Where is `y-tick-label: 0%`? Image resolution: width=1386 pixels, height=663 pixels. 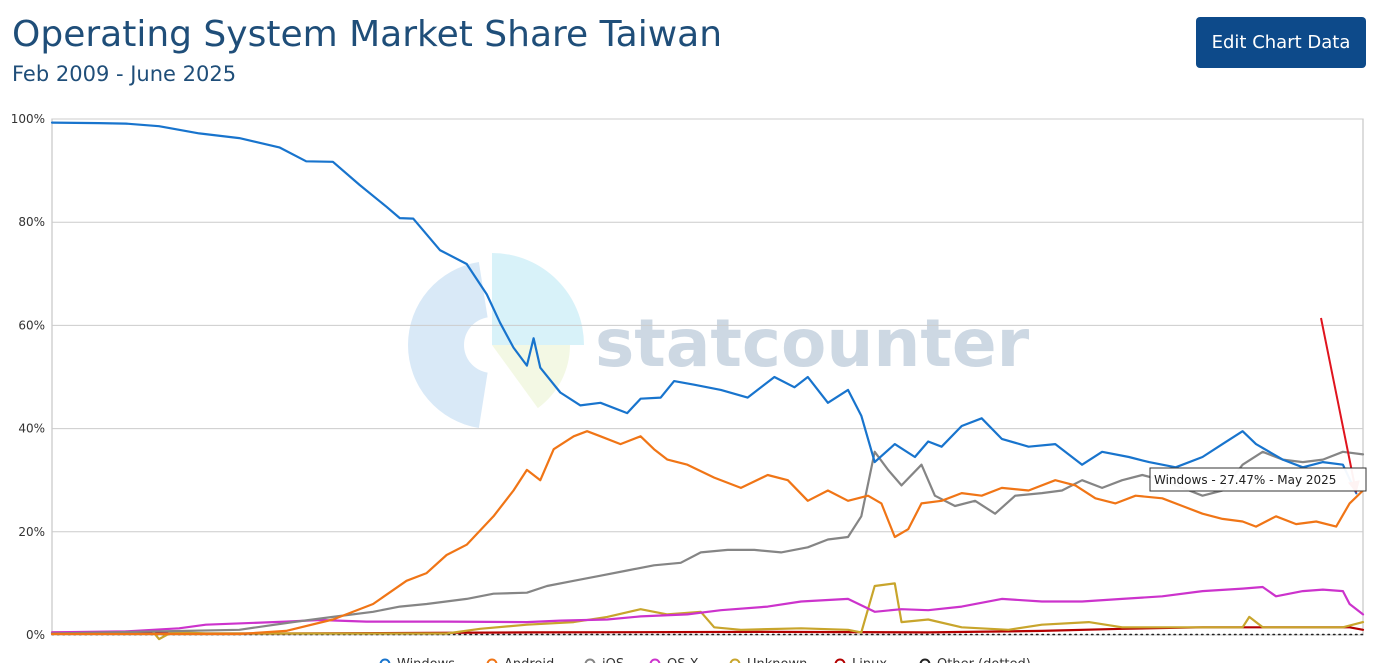 y-tick-label: 0% is located at coordinates (35, 635).